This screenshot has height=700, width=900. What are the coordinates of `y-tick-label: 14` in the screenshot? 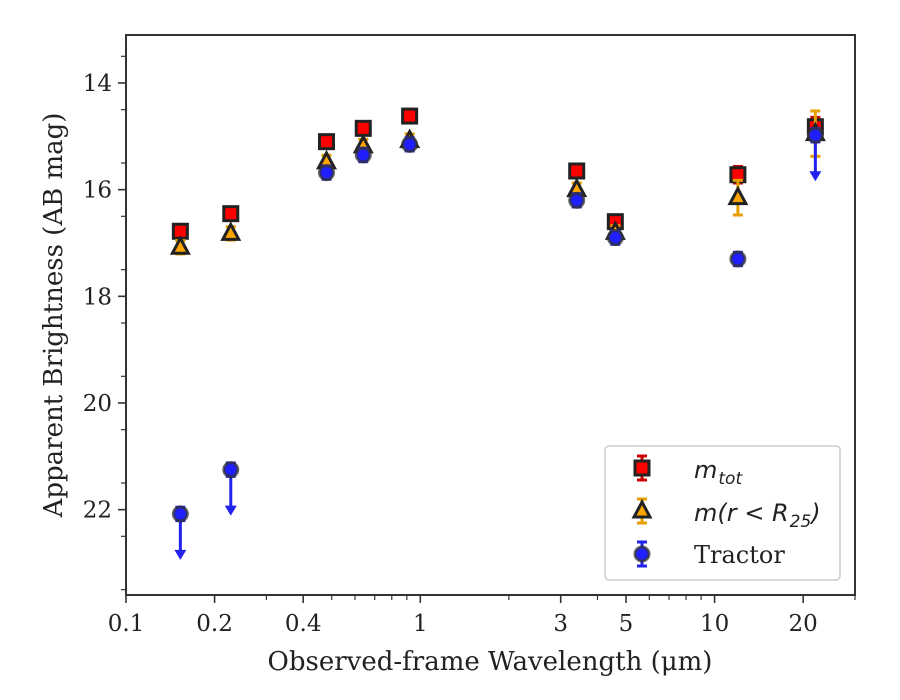 It's located at (97, 84).